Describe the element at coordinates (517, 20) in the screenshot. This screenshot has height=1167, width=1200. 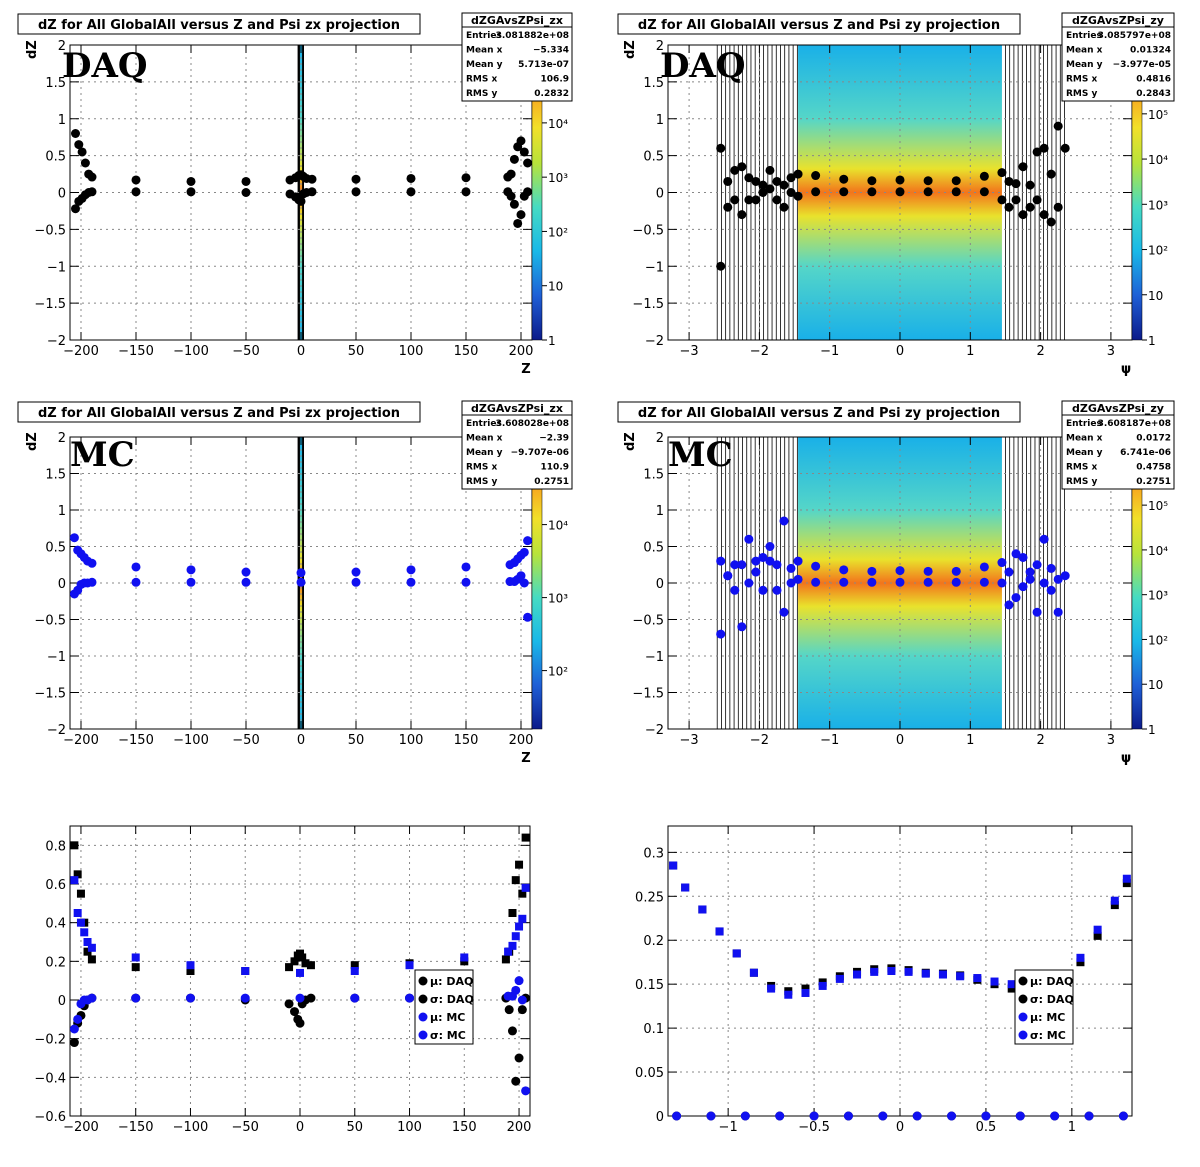
I see `stats-name: dZGAvsZPsi_zx` at that location.